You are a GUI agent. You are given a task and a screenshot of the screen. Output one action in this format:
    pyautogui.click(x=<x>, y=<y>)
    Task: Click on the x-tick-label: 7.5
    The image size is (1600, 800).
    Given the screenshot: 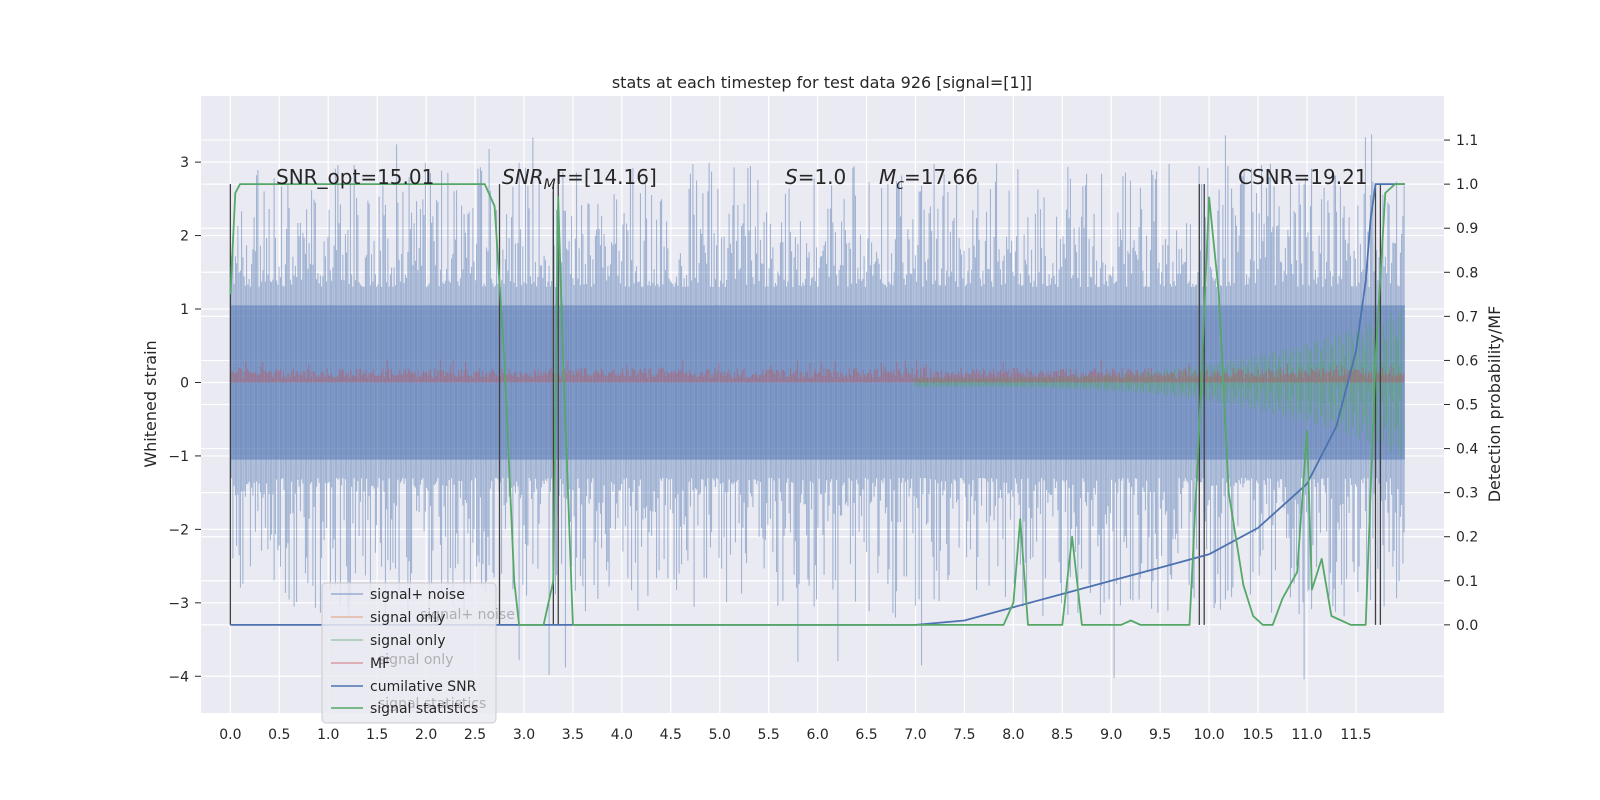 What is the action you would take?
    pyautogui.click(x=964, y=735)
    